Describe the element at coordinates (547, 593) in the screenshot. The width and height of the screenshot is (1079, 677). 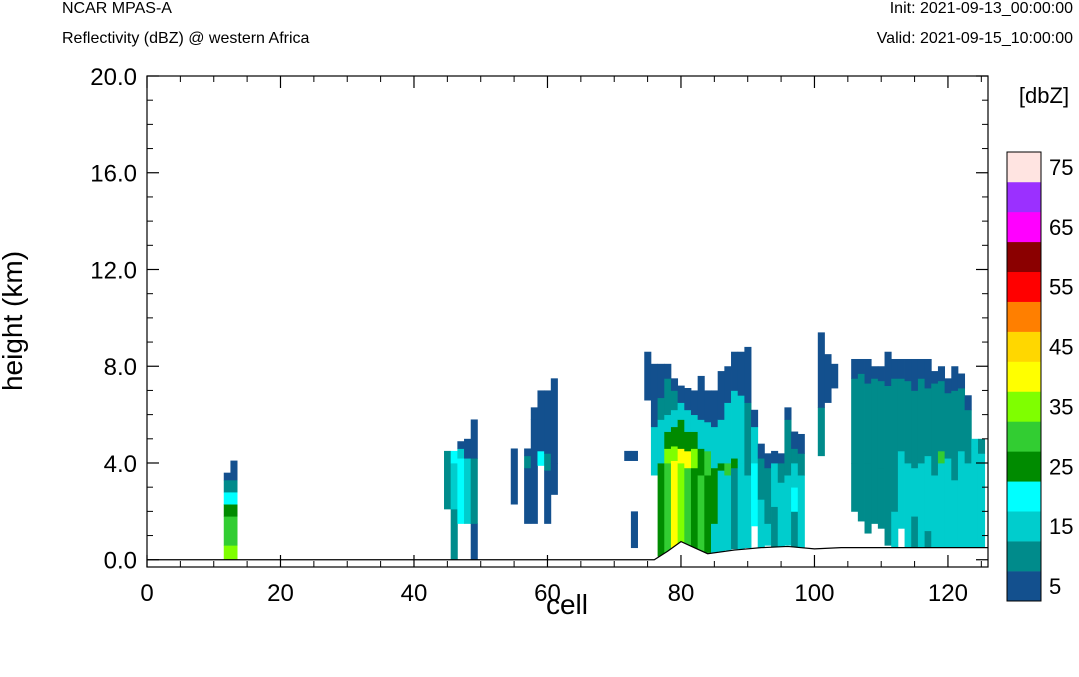
I see `x-tick-label: 60` at that location.